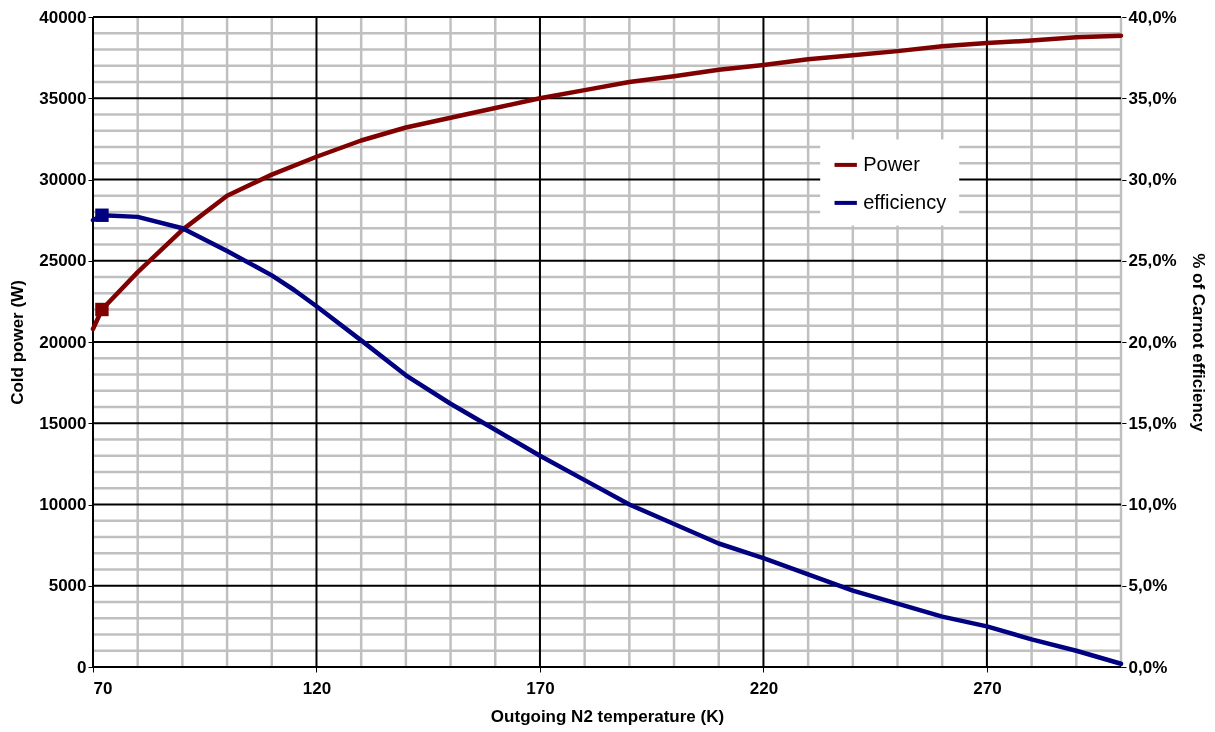 This screenshot has width=1215, height=732. I want to click on y2-tick-label: 25,0%, so click(1152, 261).